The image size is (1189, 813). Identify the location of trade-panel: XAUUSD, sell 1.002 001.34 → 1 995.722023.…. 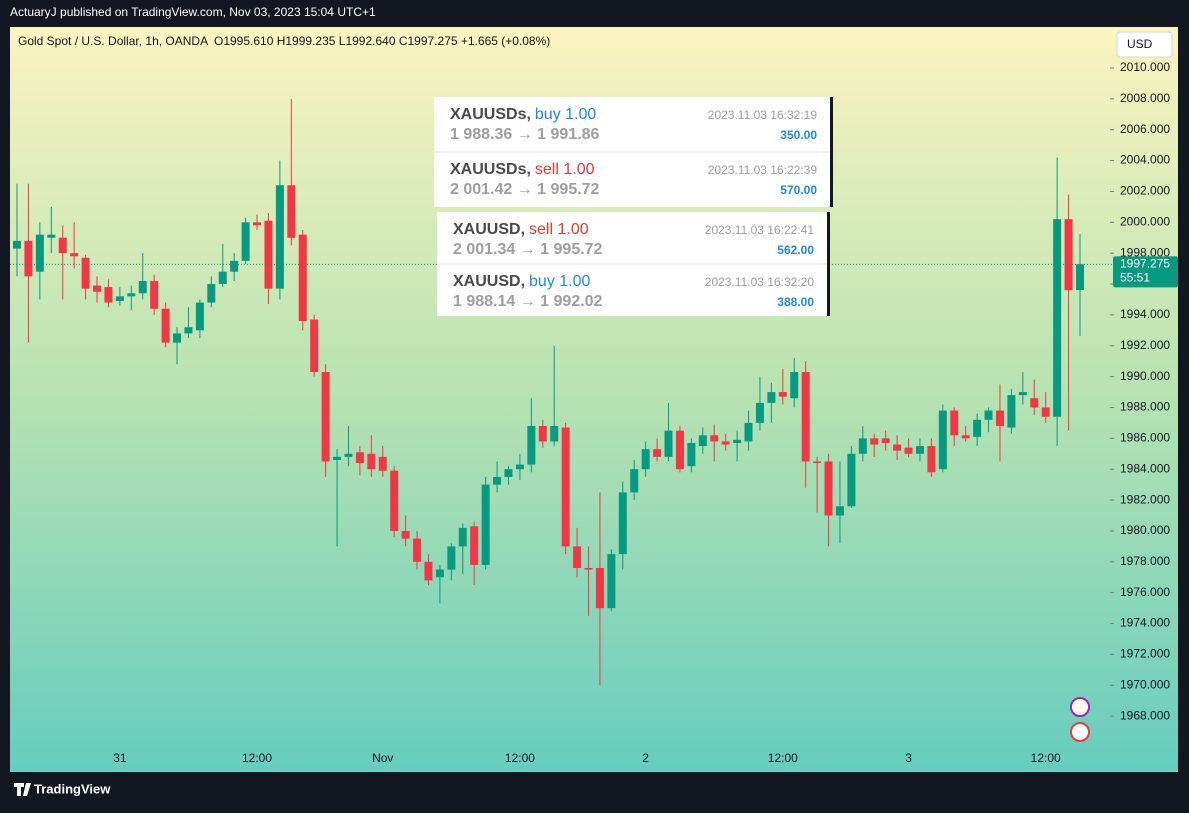
(633, 264).